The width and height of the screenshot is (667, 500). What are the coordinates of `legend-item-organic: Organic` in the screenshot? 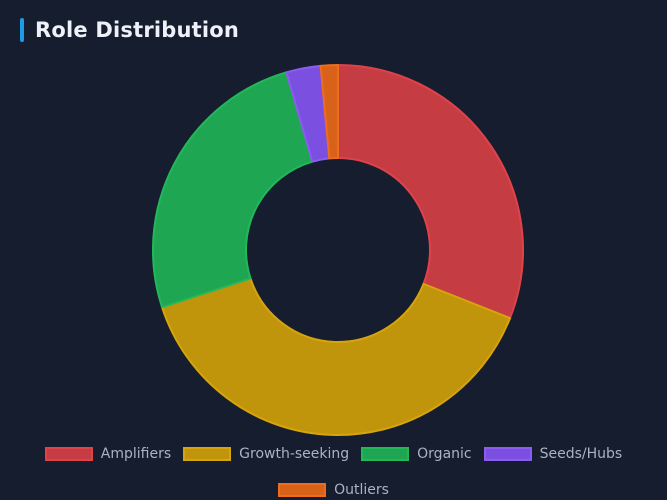 It's located at (416, 454).